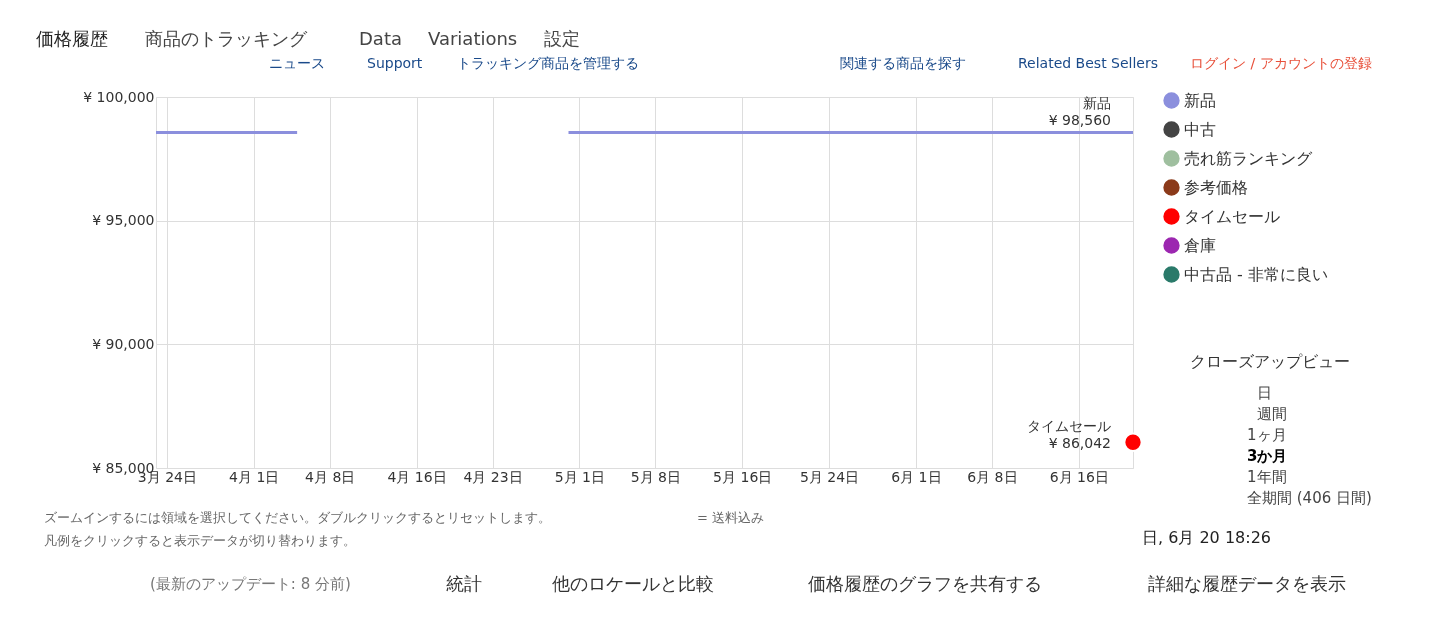  Describe the element at coordinates (1069, 435) in the screenshot. I see `annotation: タイムセール ¥ 86,042` at that location.